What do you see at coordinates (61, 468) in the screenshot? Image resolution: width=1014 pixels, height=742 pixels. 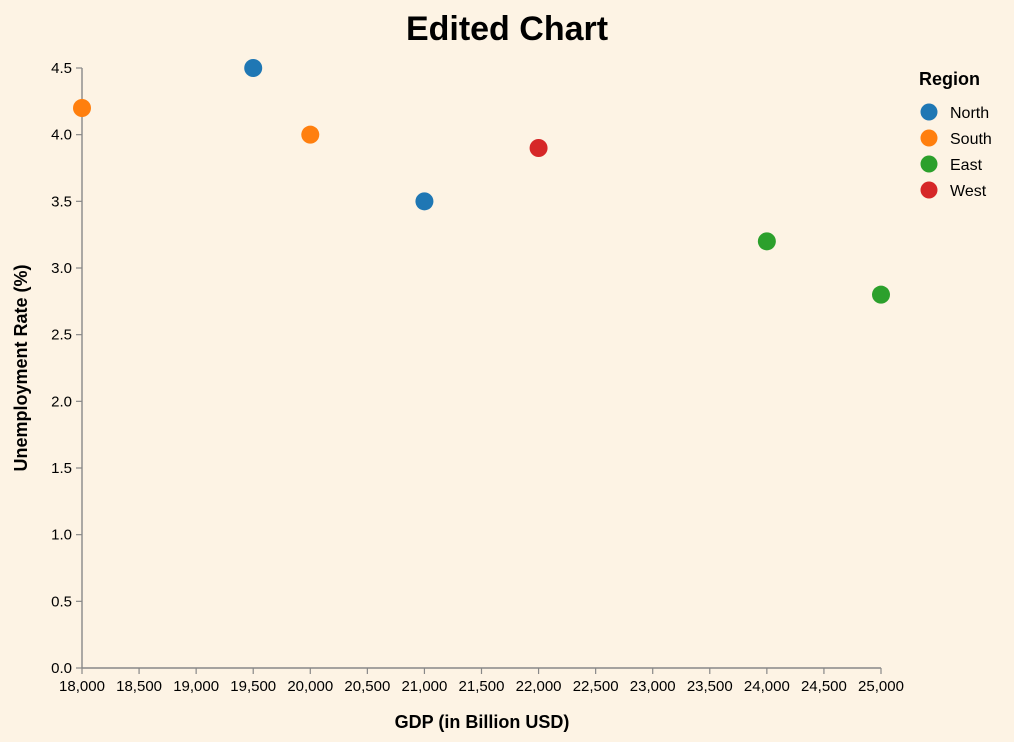 I see `y-tick-label: 1.5` at bounding box center [61, 468].